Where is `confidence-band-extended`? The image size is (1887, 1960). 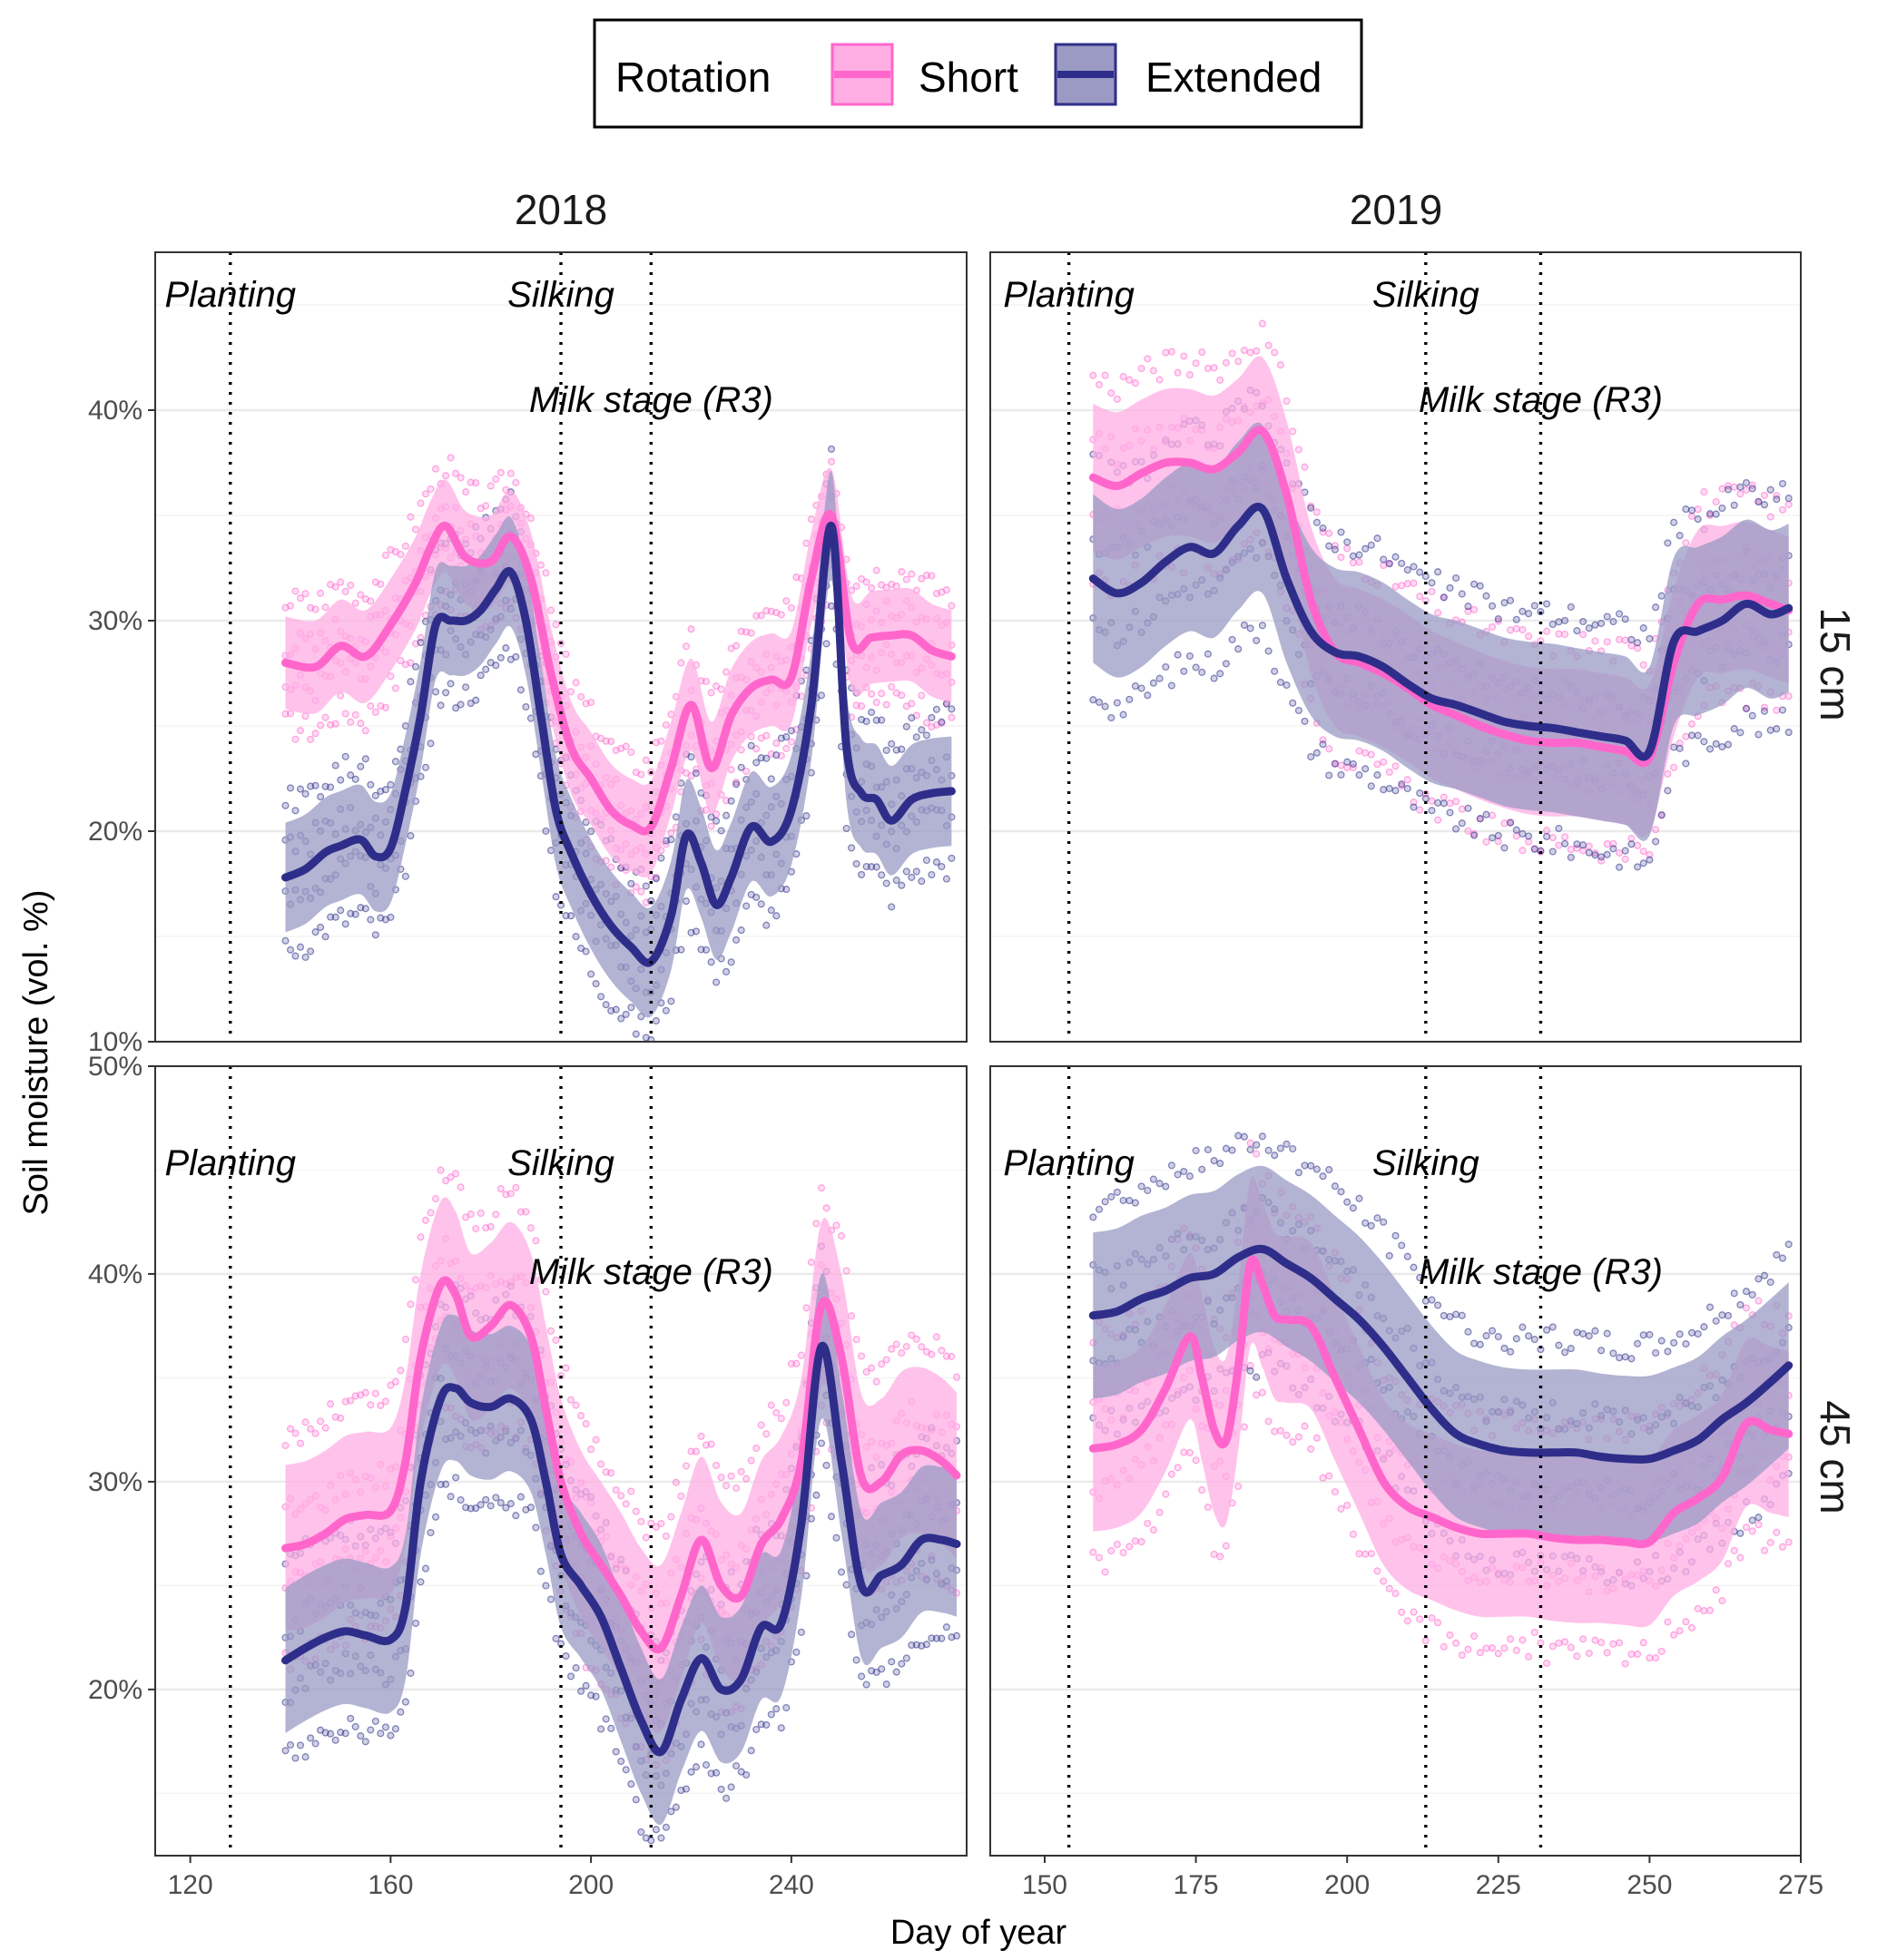 confidence-band-extended is located at coordinates (1441, 1354).